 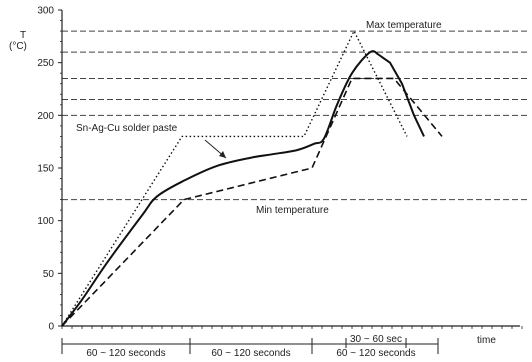 I want to click on y-tick-label-5: 250, so click(x=45, y=63).